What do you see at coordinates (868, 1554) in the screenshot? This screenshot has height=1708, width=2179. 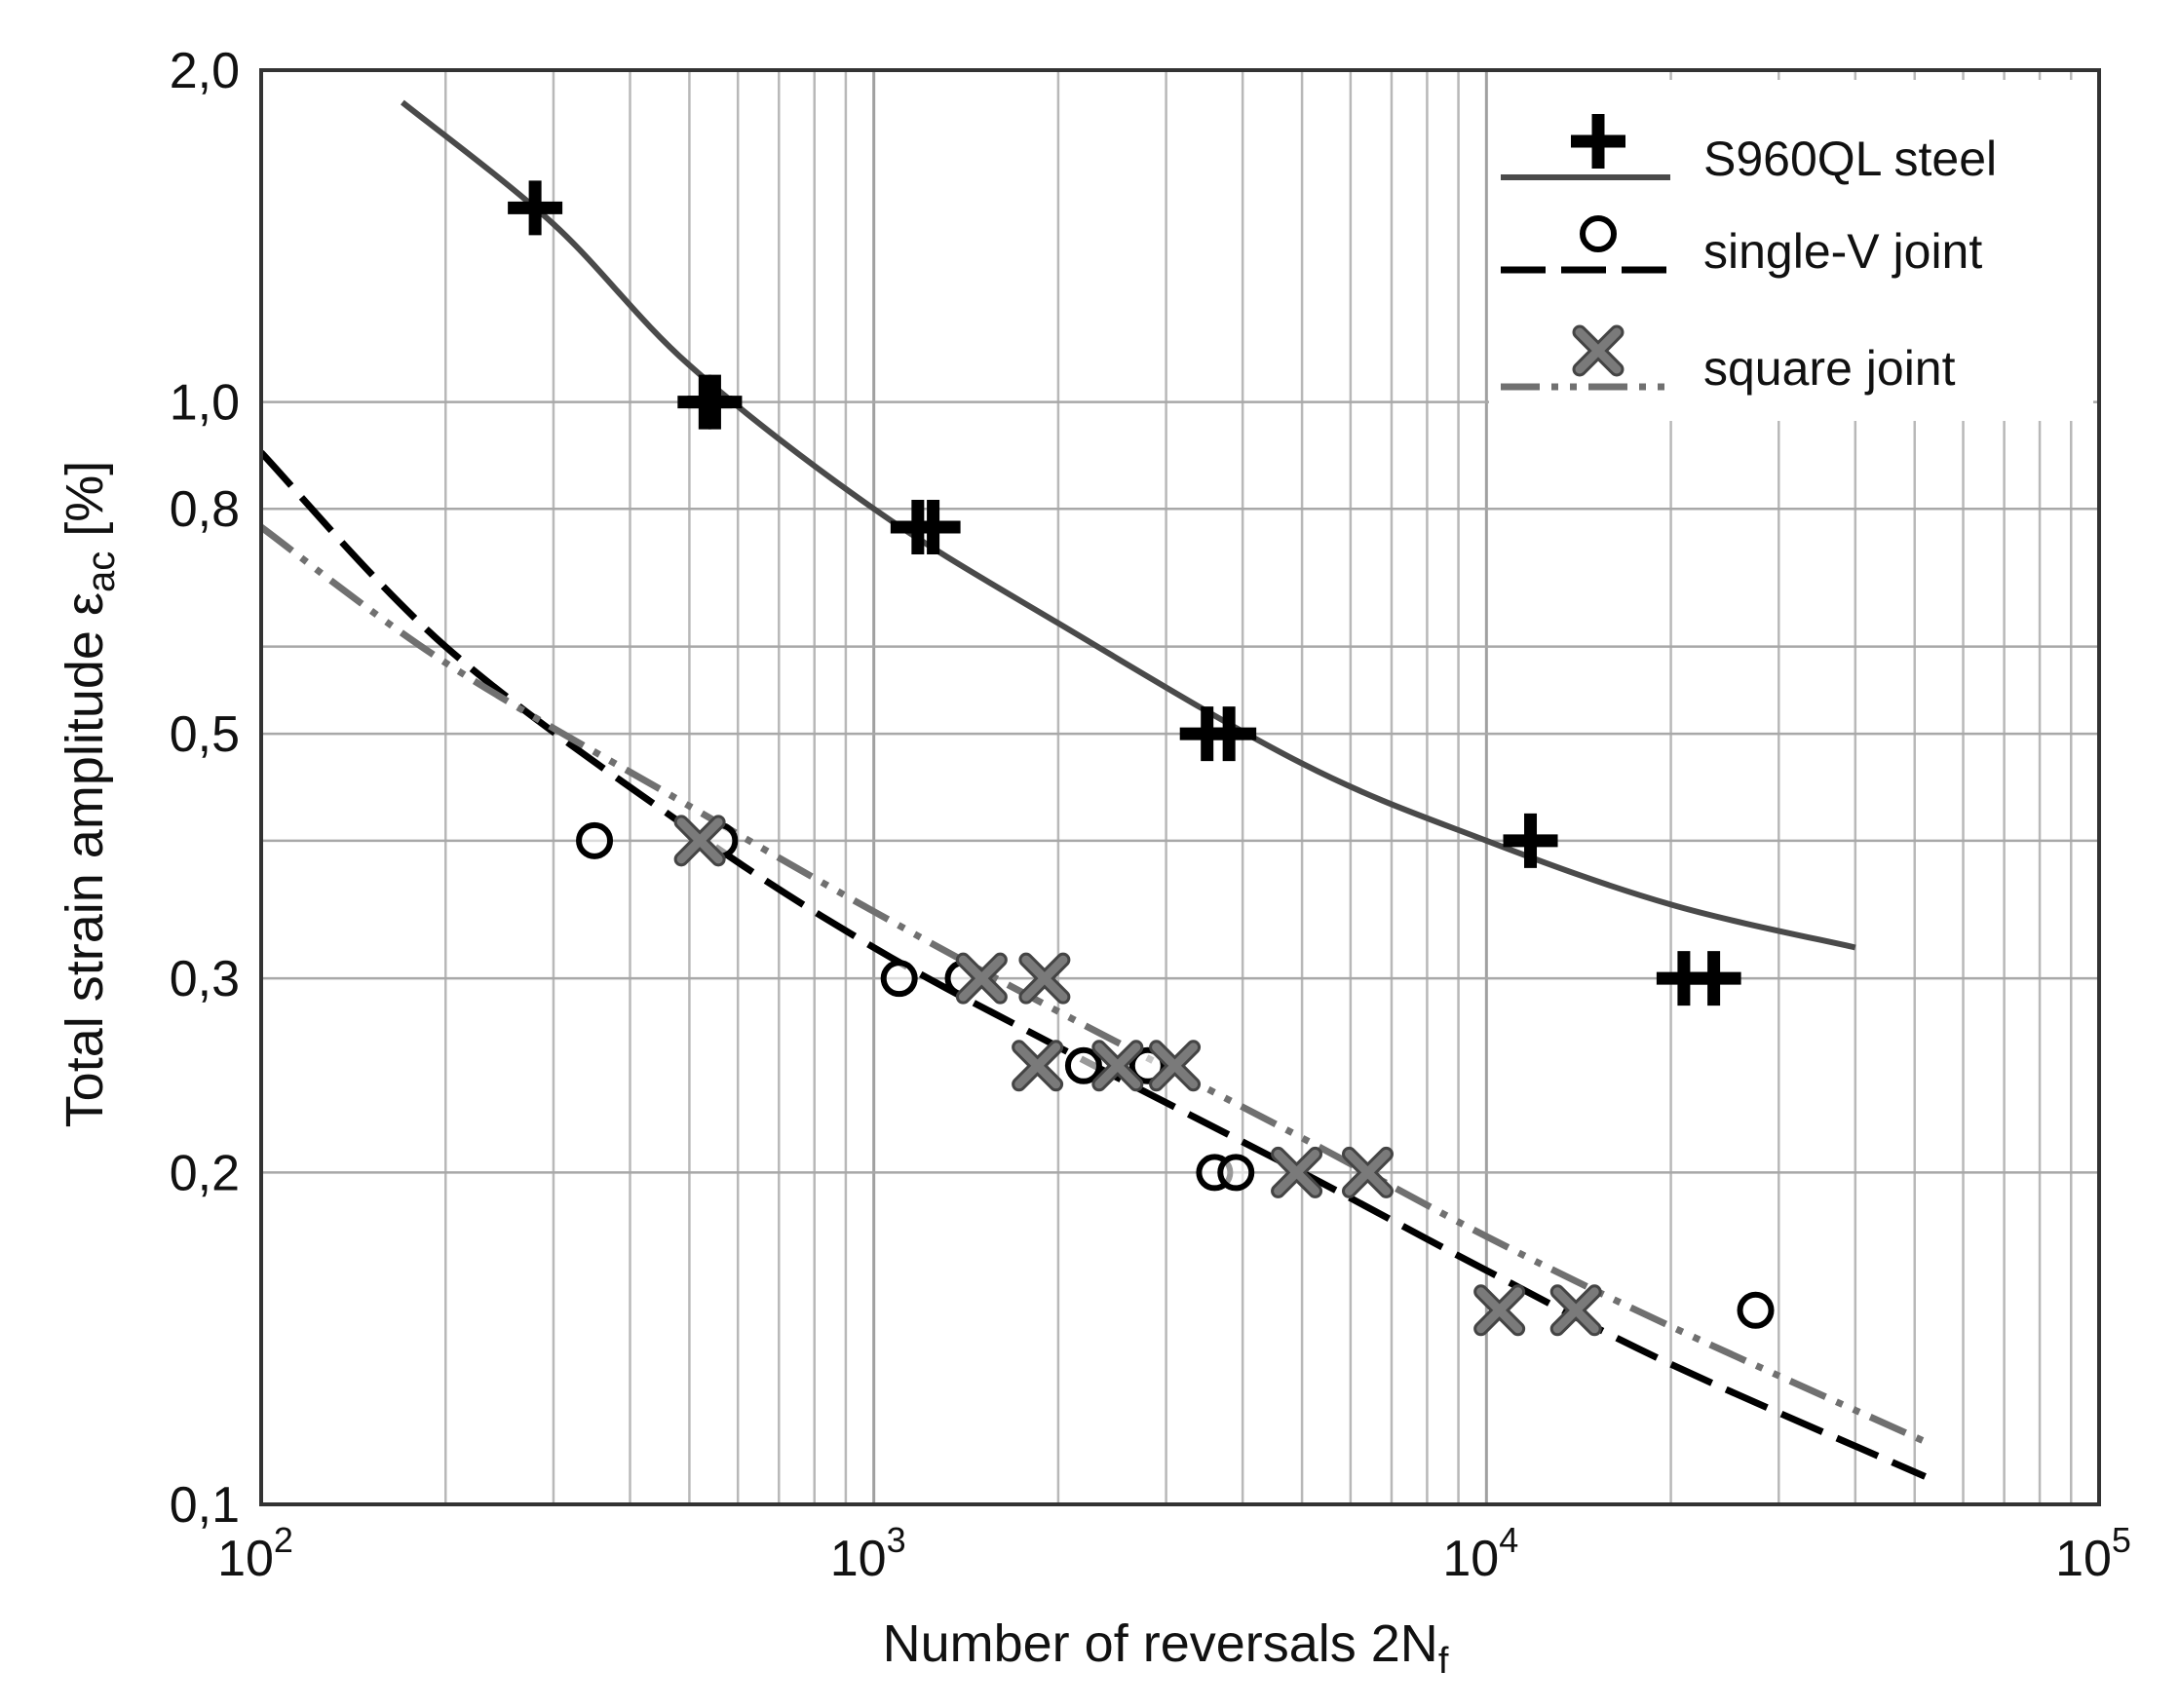 I see `x-tick-label: 10³` at bounding box center [868, 1554].